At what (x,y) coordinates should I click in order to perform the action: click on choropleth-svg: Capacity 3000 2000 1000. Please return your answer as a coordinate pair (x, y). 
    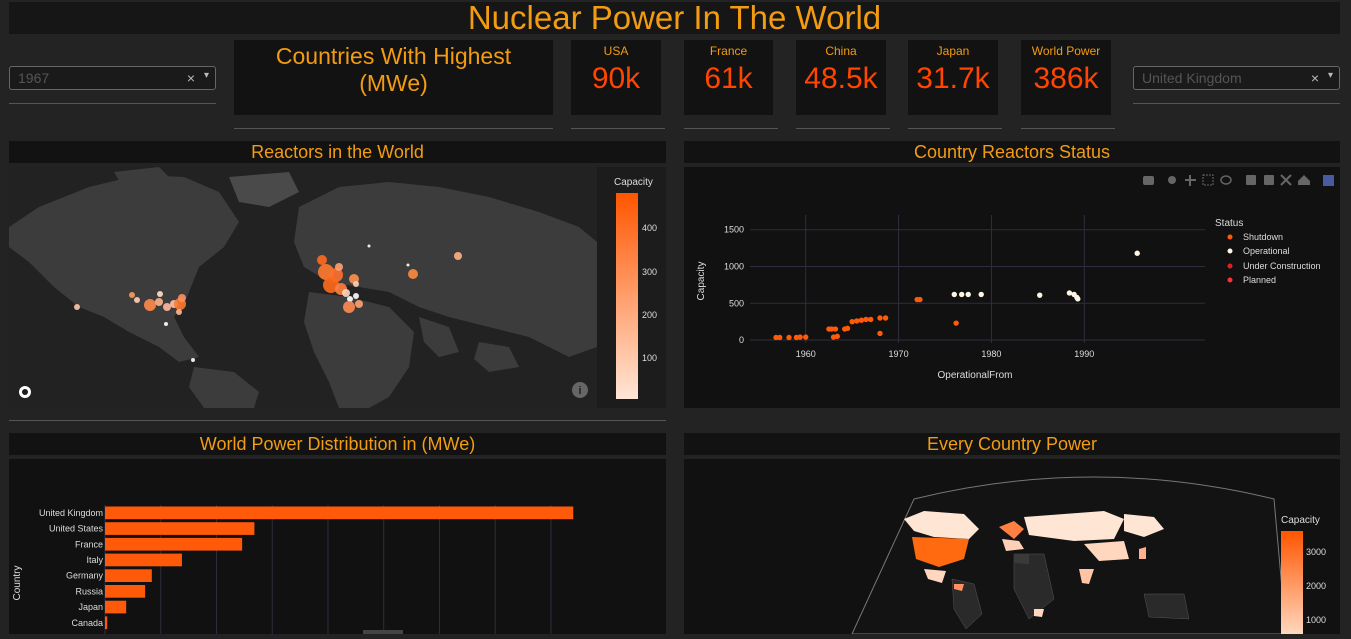
    Looking at the image, I should click on (1012, 547).